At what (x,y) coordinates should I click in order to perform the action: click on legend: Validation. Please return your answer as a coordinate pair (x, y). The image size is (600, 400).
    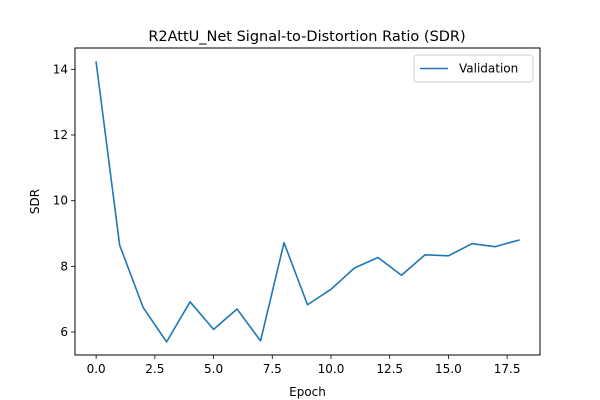
    Looking at the image, I should click on (473, 68).